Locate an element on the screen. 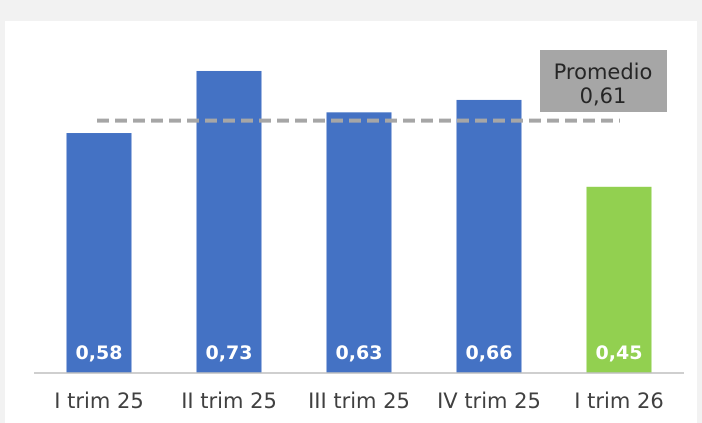 The width and height of the screenshot is (702, 423). bar-value-label: 0,63 is located at coordinates (359, 353).